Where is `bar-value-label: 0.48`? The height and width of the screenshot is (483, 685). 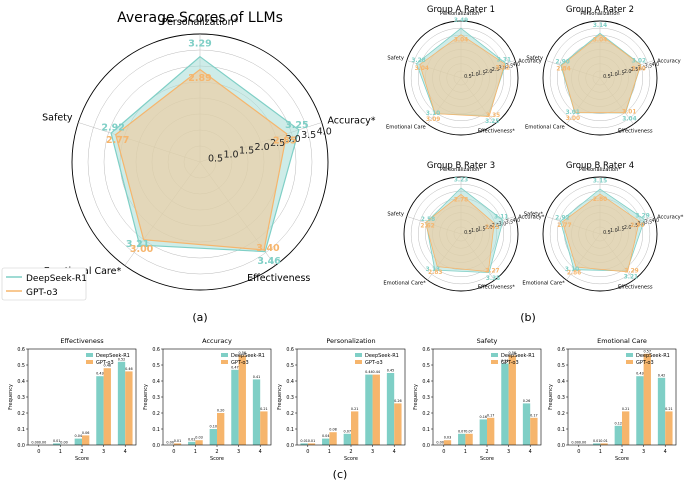 bar-value-label: 0.48 is located at coordinates (107, 366).